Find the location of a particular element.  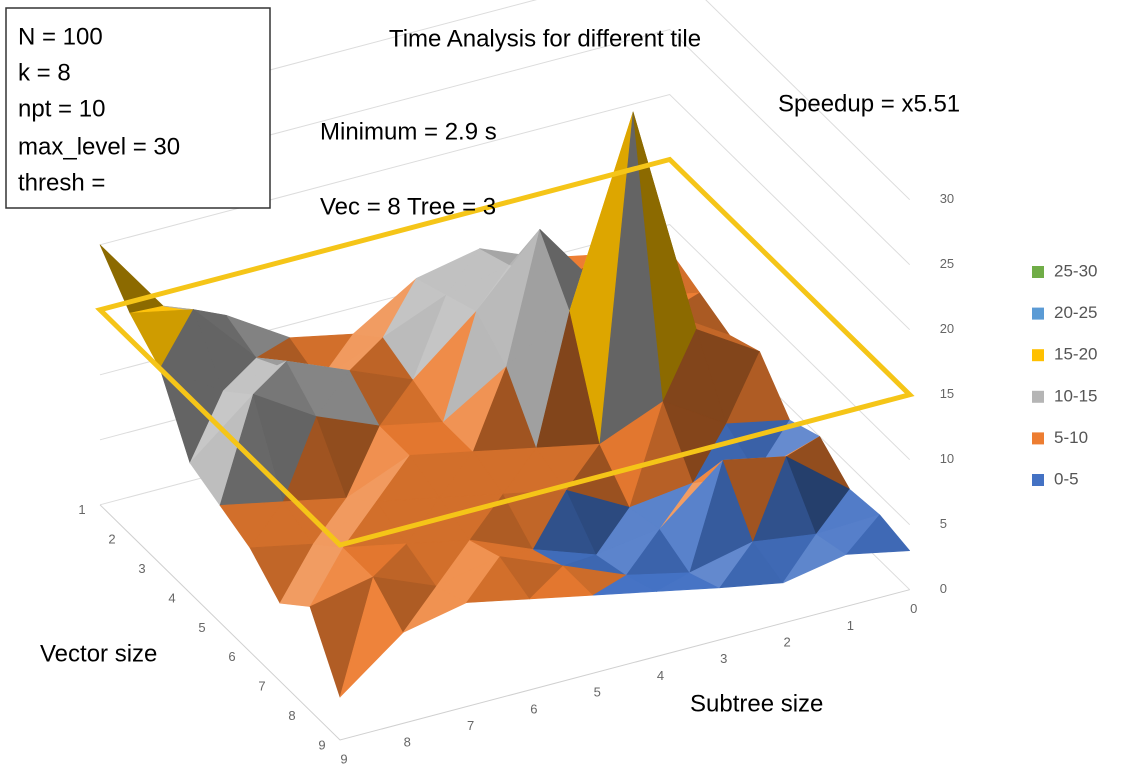

y-tick-label: 6 is located at coordinates (533, 708).